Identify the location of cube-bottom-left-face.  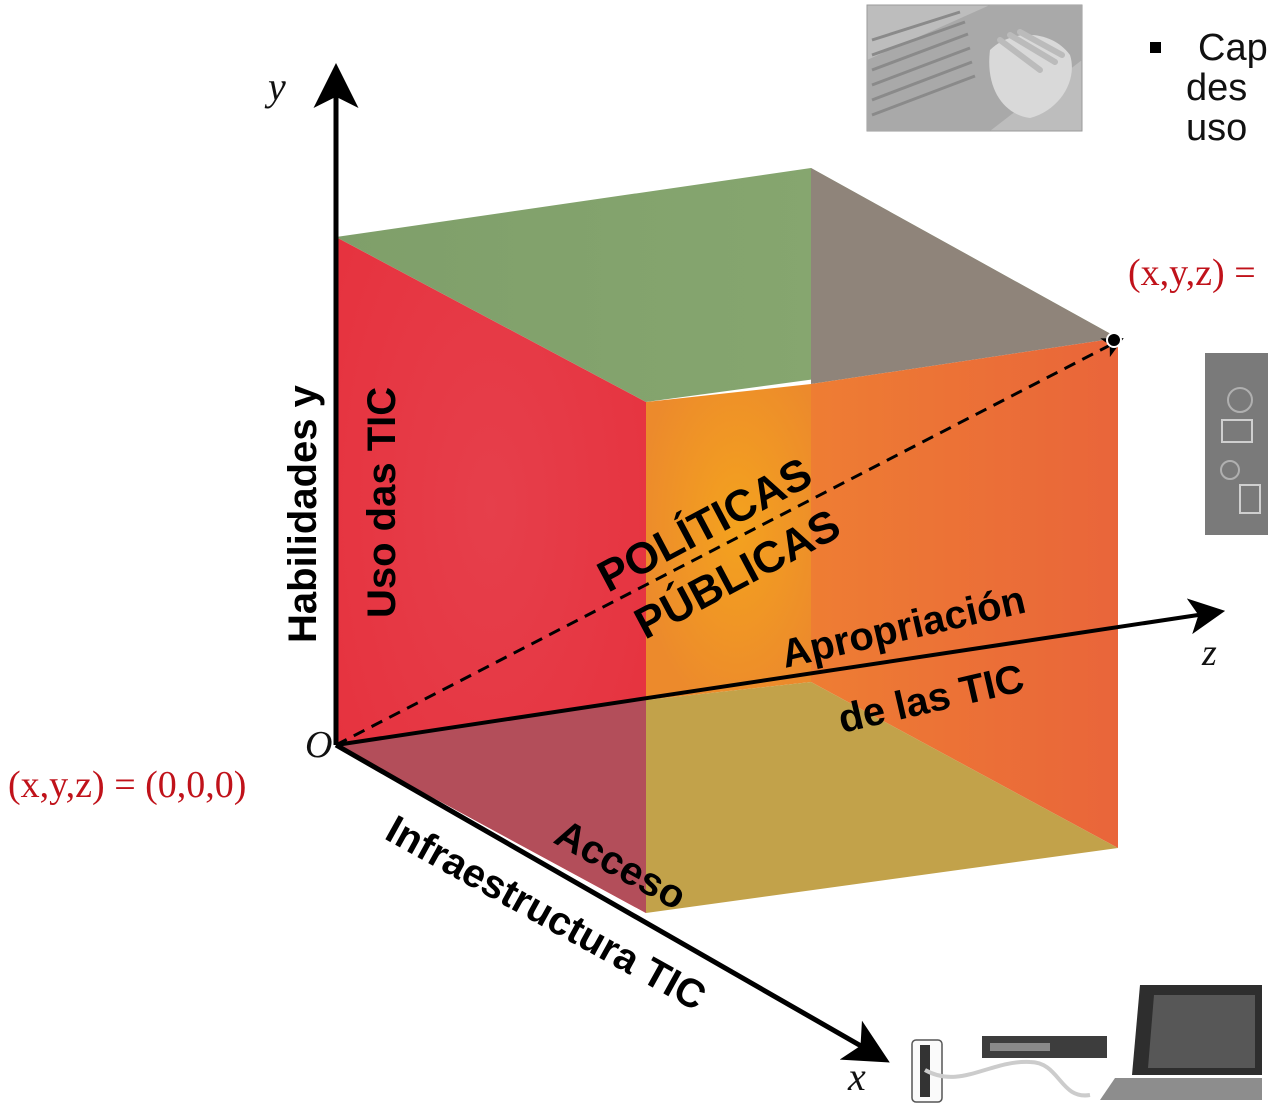
(491, 806).